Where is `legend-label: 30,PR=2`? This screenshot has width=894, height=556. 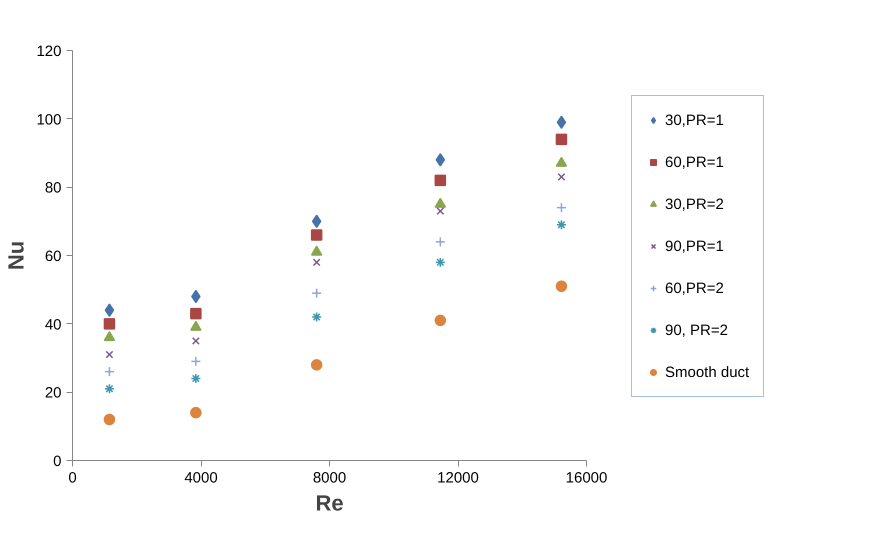 legend-label: 30,PR=2 is located at coordinates (694, 204).